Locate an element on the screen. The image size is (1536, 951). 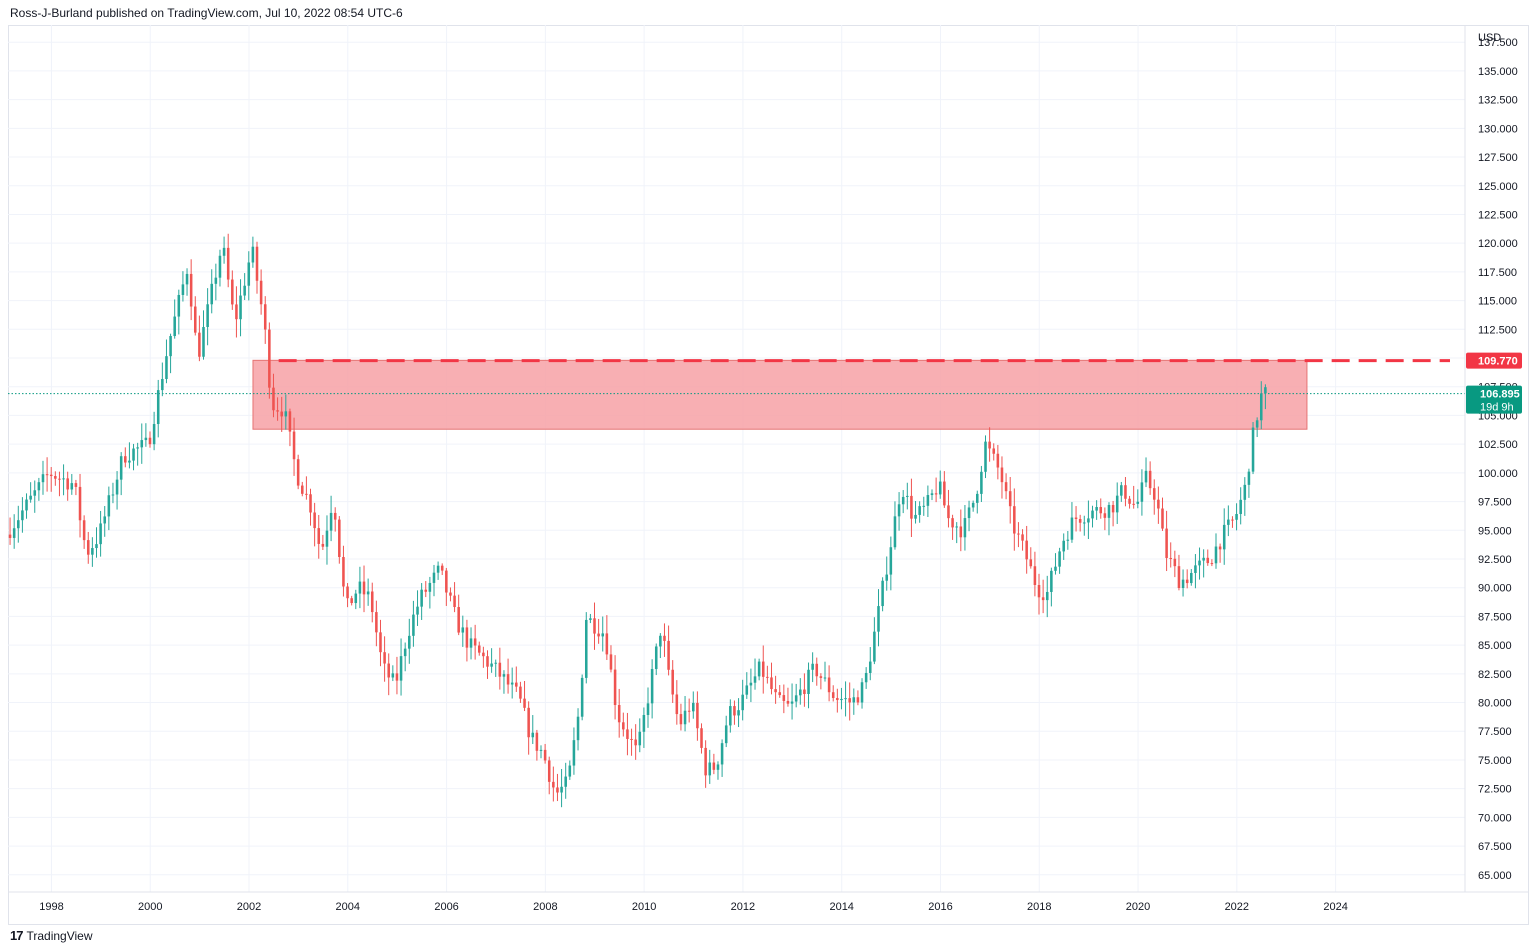
price-tick-label: 77.500 is located at coordinates (1495, 732).